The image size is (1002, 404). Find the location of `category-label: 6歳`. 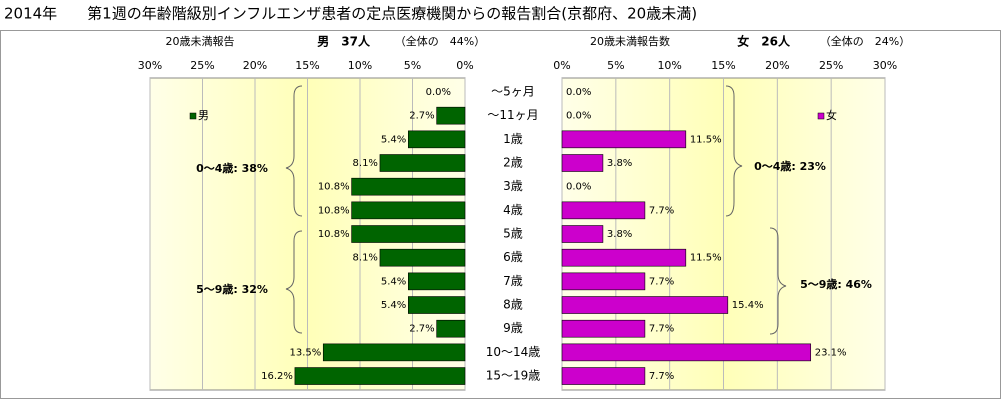

category-label: 6歳 is located at coordinates (513, 257).